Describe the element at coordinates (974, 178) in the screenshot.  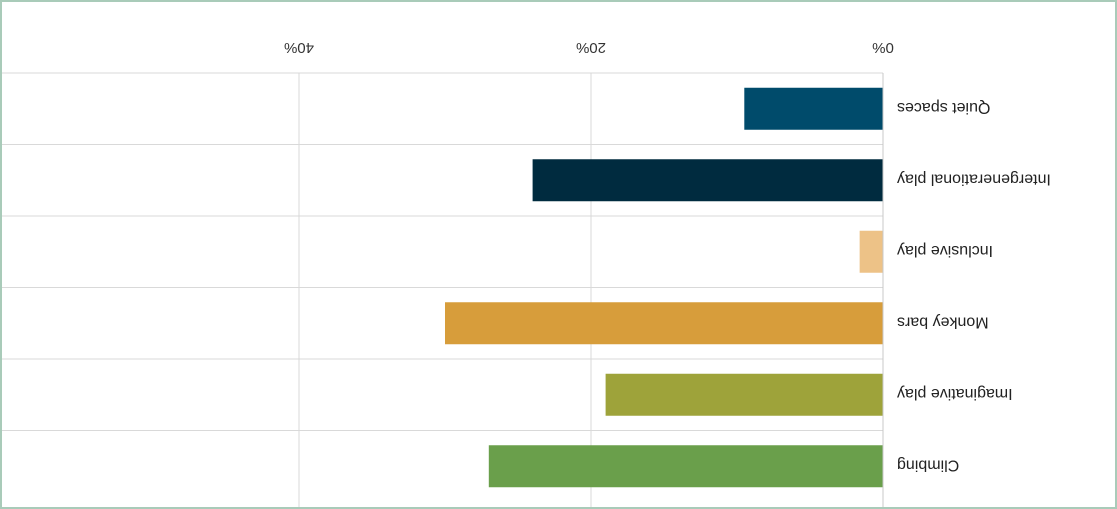
I see `category-label-intergenerational-play: Intergenerational play` at that location.